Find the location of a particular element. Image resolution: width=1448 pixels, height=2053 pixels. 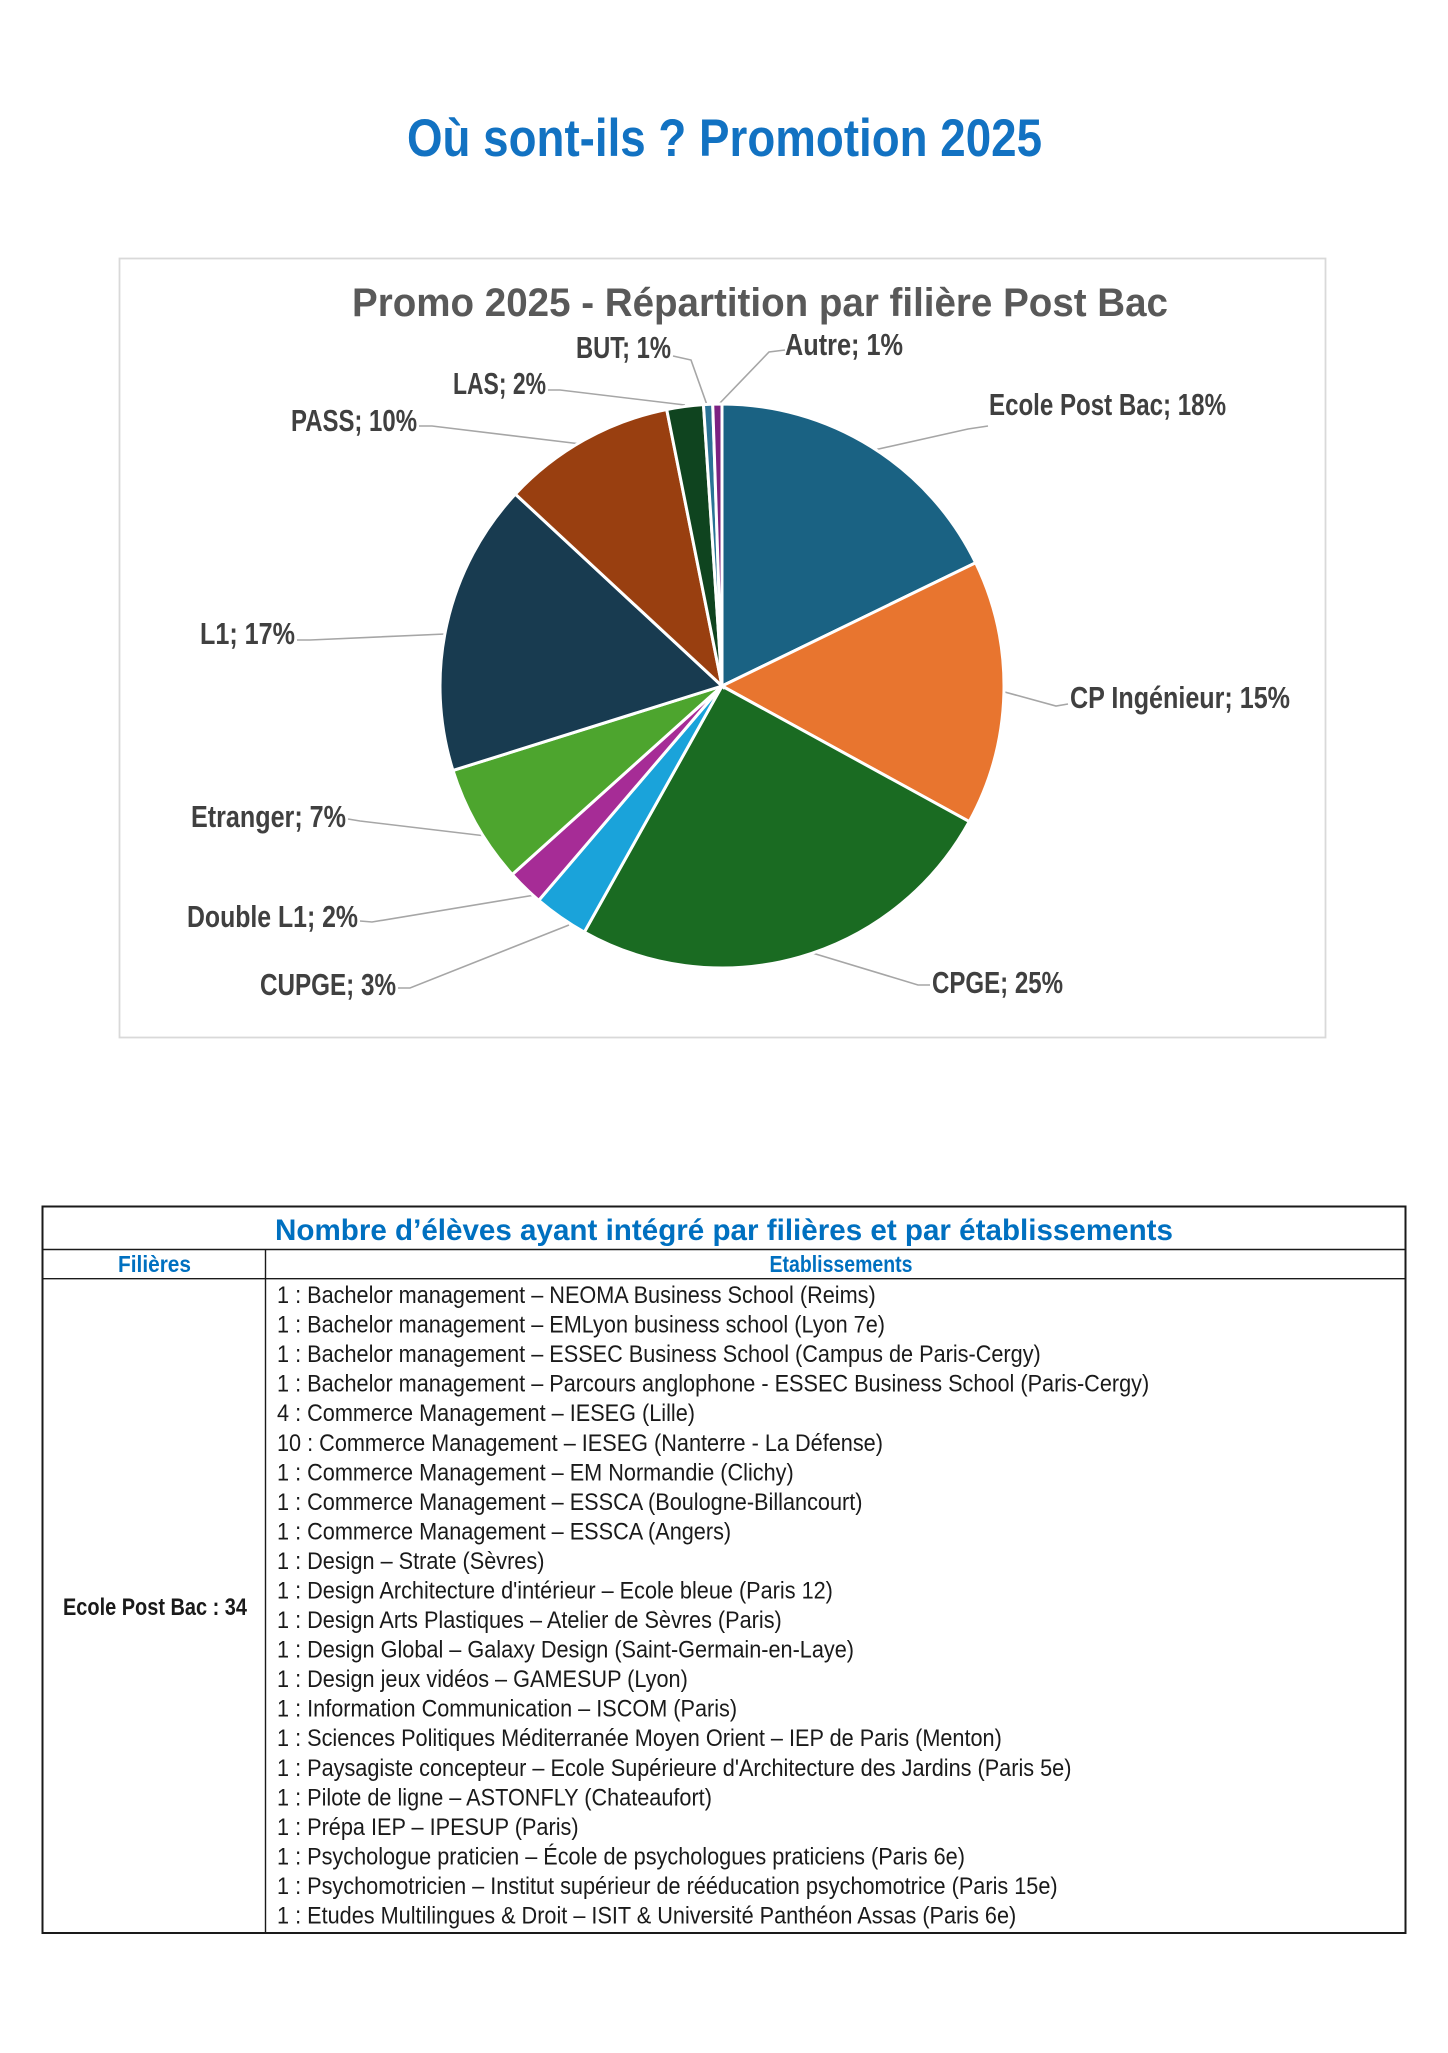

svg-text: Ecole Post Bac; 18% is located at coordinates (1107, 404).